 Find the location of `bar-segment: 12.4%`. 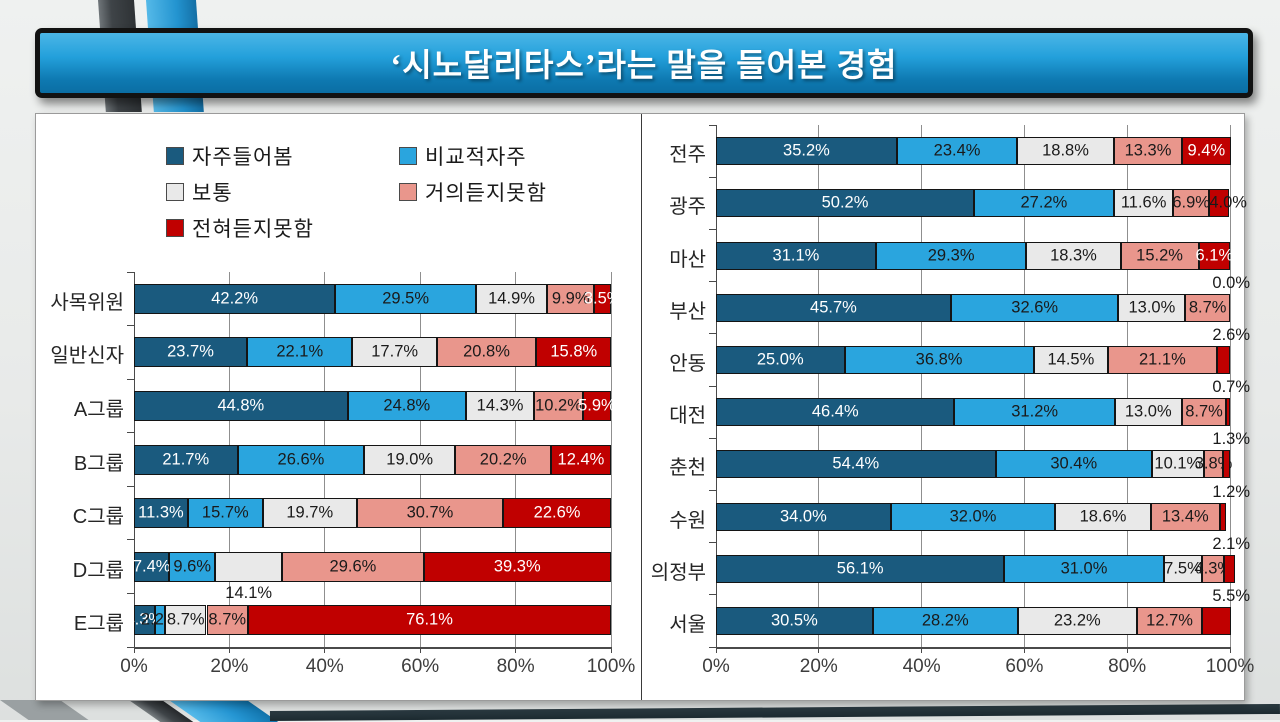

bar-segment: 12.4% is located at coordinates (581, 459).